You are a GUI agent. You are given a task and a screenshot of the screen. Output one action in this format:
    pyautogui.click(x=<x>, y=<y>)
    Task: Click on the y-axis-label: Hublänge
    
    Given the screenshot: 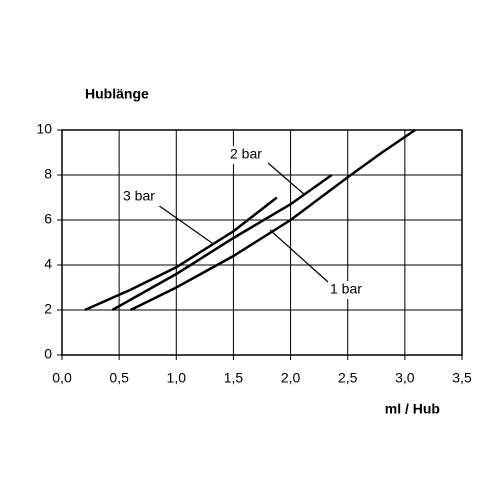 What is the action you would take?
    pyautogui.click(x=117, y=94)
    